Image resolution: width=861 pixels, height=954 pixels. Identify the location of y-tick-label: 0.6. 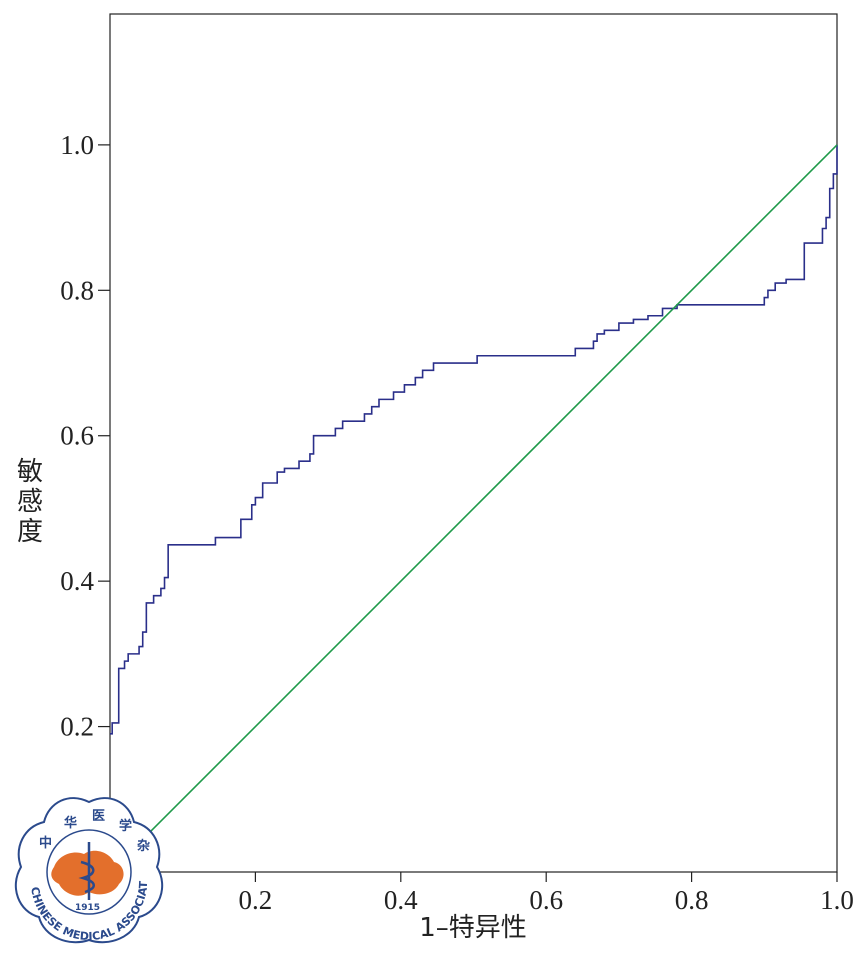
(77, 436).